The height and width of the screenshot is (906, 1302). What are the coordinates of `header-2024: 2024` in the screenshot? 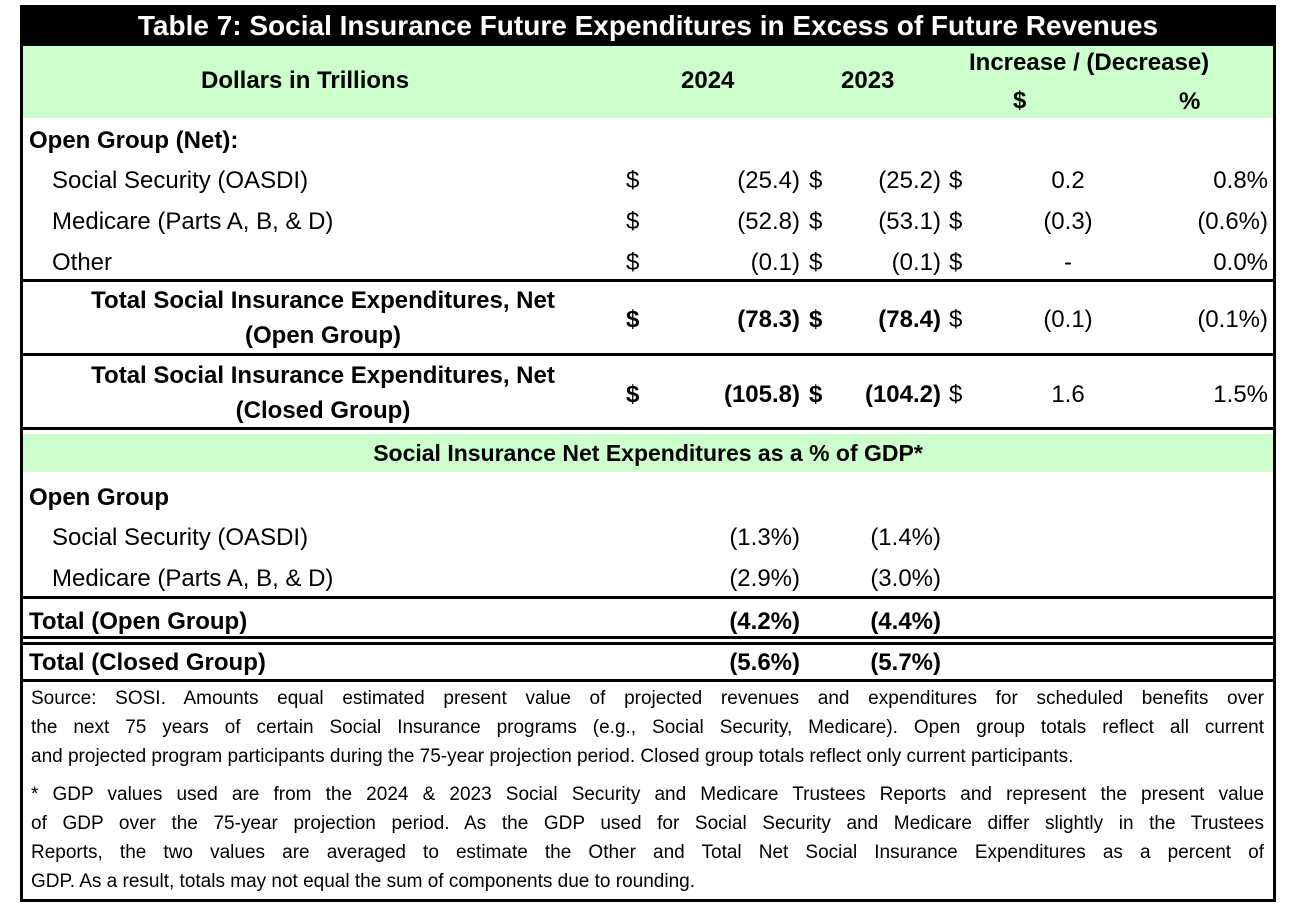 It's located at (708, 80).